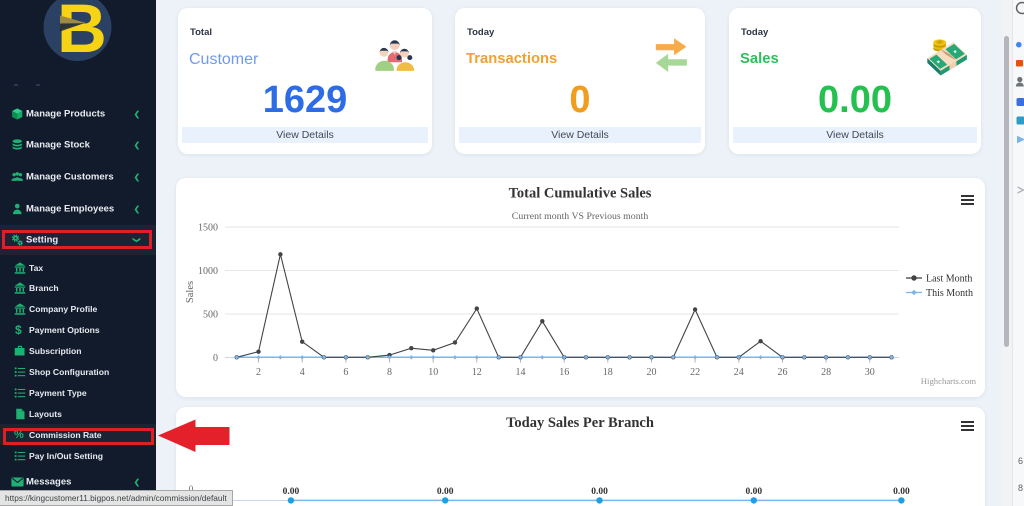 The width and height of the screenshot is (1024, 506). Describe the element at coordinates (208, 271) in the screenshot. I see `svg-text: 1000` at that location.